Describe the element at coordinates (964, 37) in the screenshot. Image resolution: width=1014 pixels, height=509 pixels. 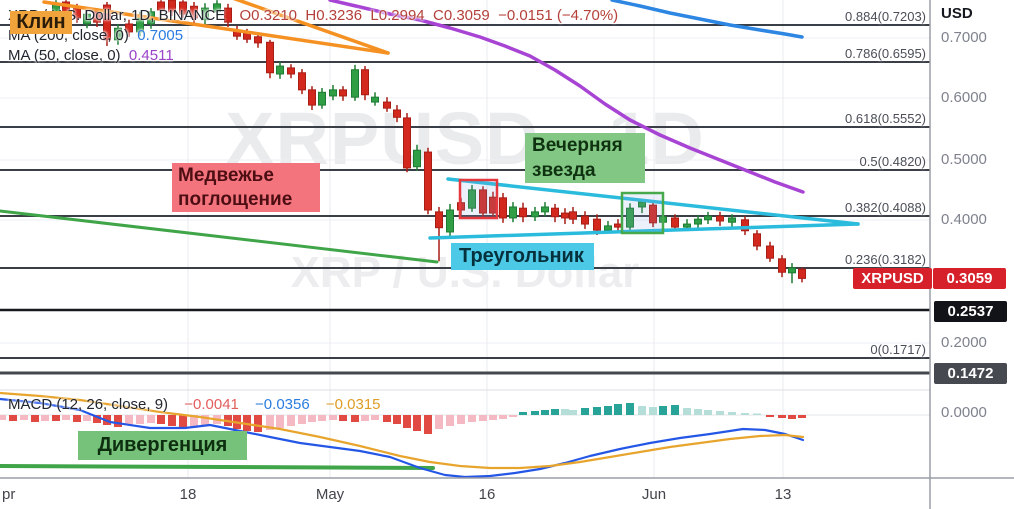
I see `price-axis-label: 0.7000` at that location.